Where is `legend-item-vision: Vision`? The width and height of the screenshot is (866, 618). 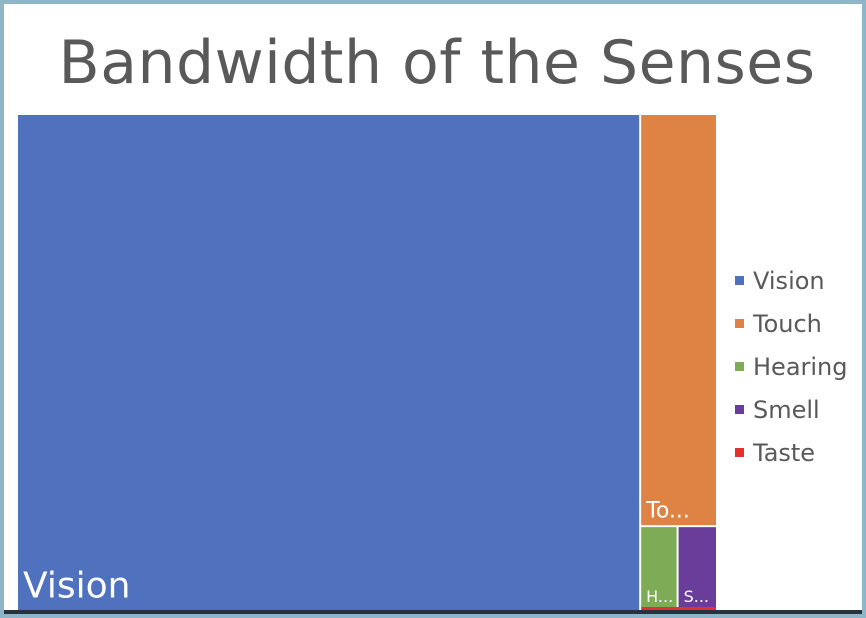 legend-item-vision: Vision is located at coordinates (791, 280).